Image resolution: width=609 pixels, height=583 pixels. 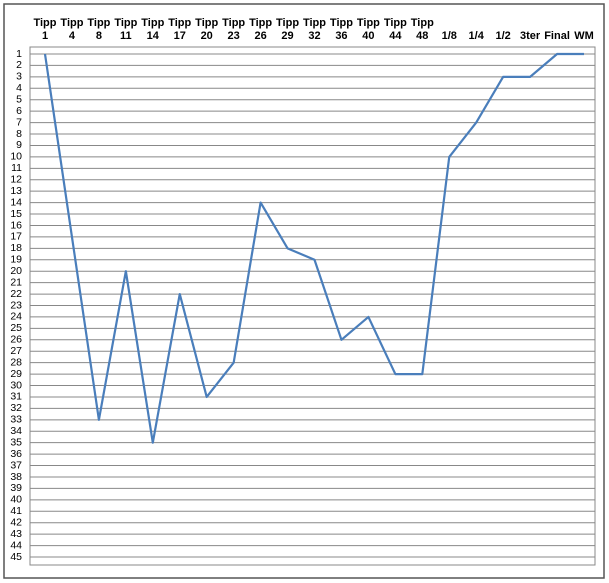 I want to click on y-tick-label: 12, so click(x=16, y=180).